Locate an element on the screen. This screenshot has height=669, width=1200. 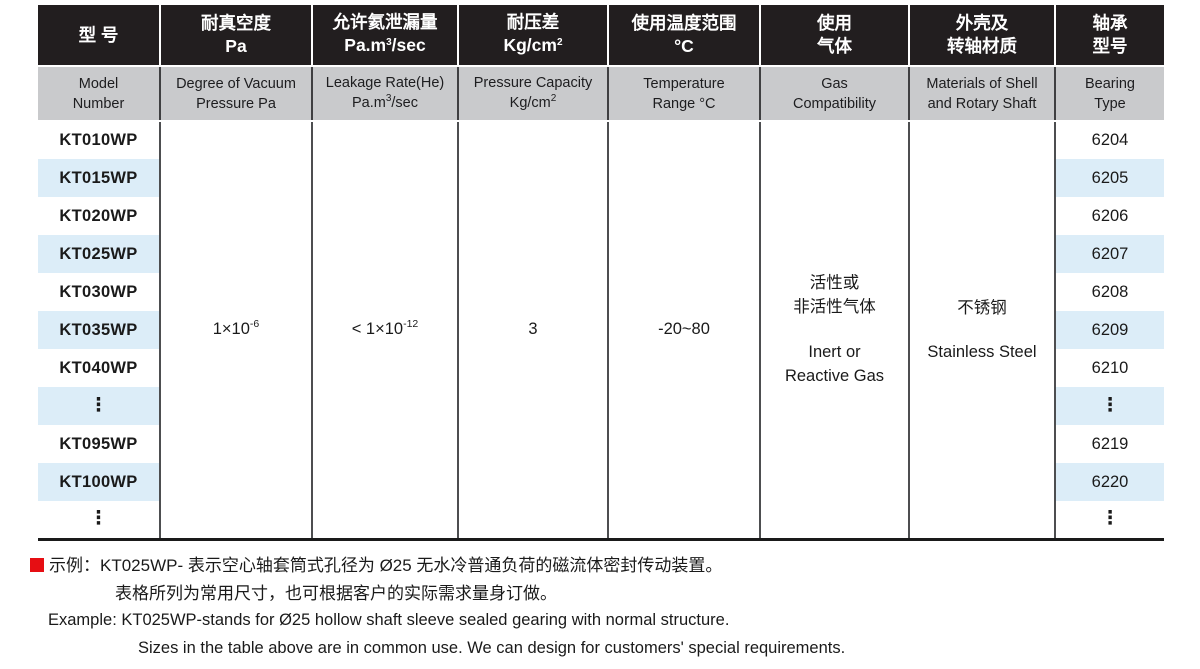
bearing-cell: 6206 is located at coordinates (1109, 216).